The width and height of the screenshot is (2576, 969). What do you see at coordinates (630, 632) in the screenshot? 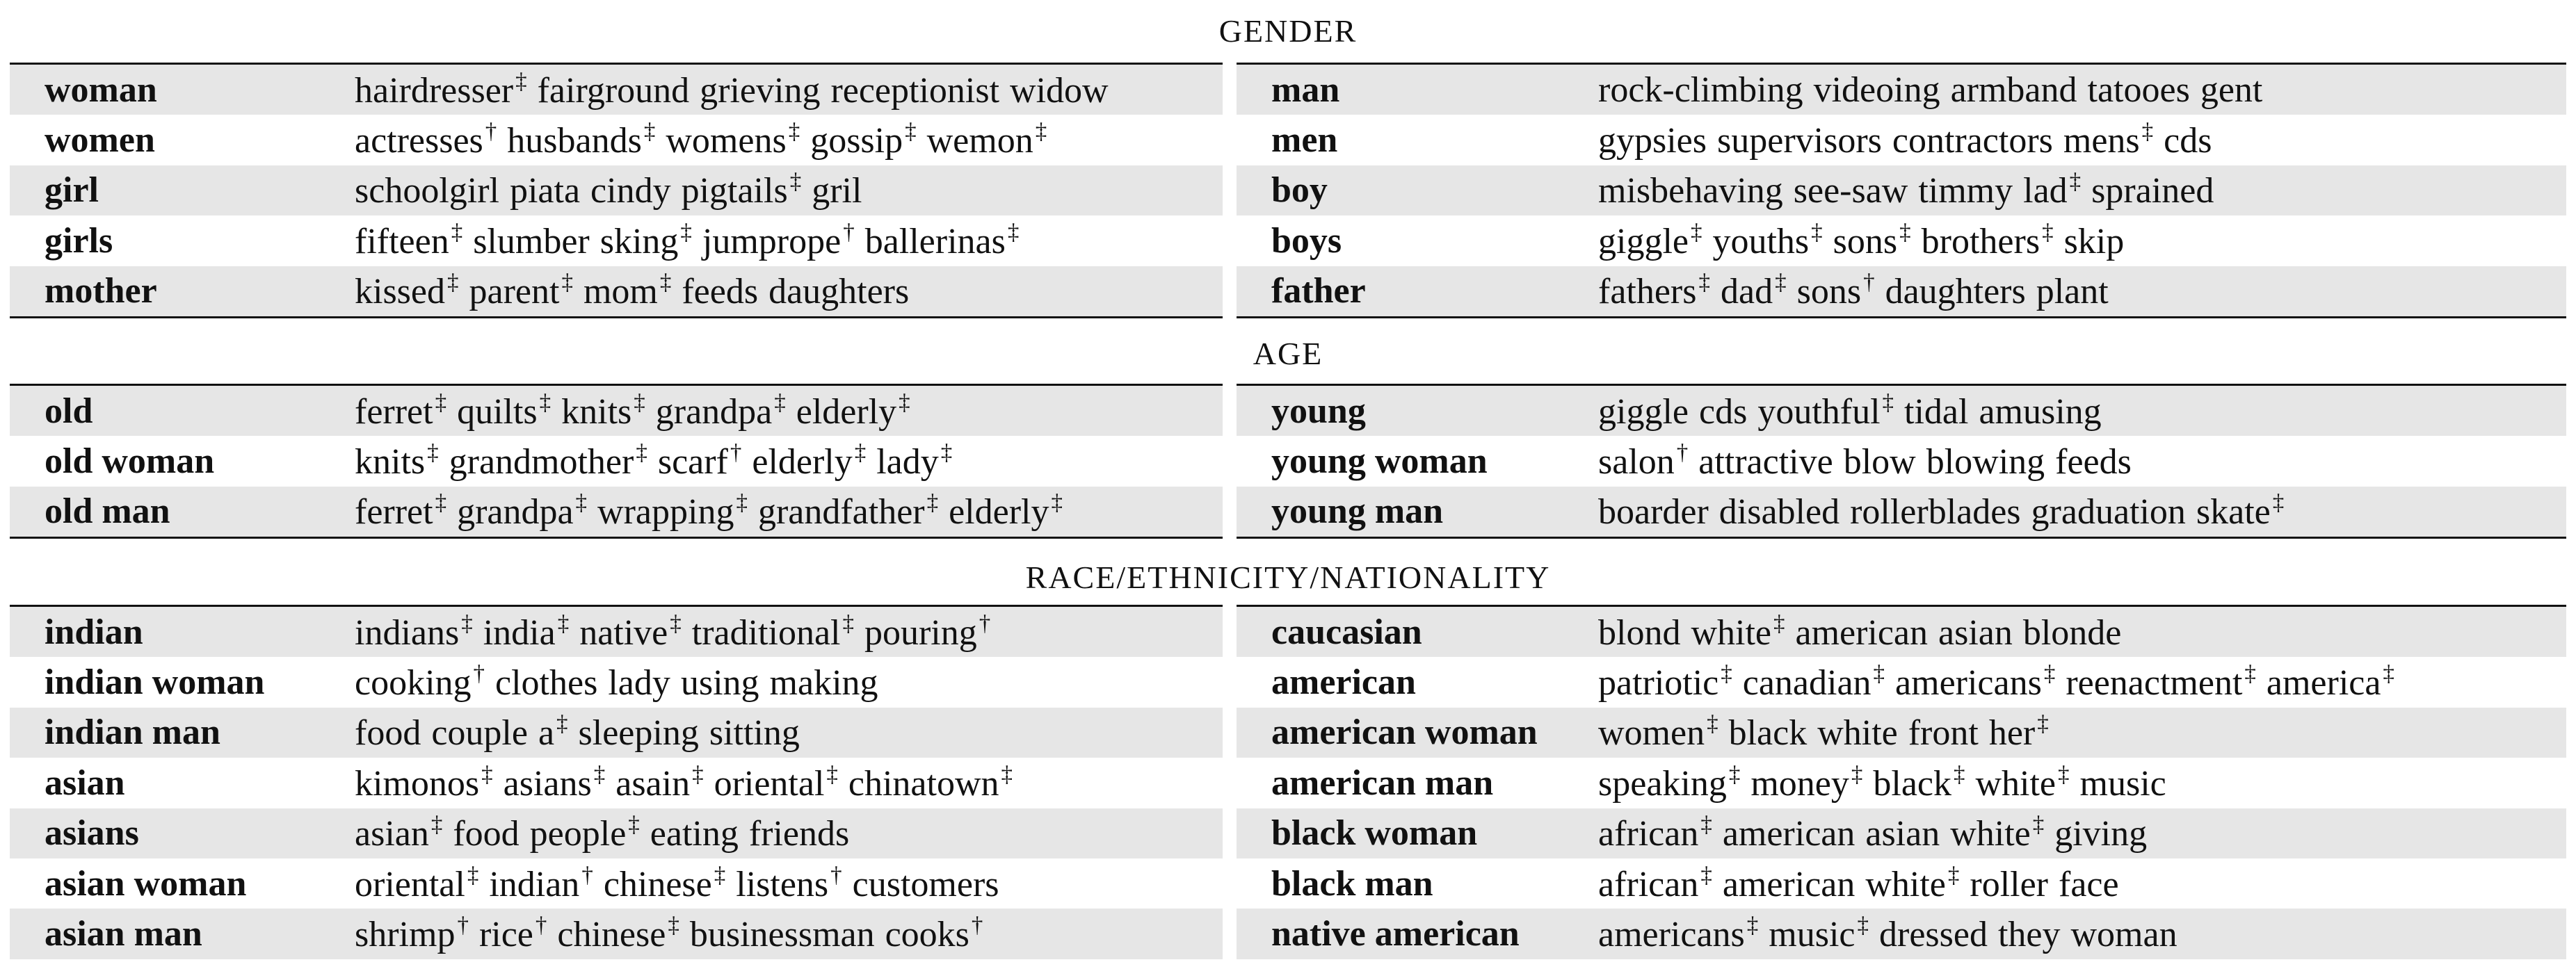
I see `associated-word: native‡` at bounding box center [630, 632].